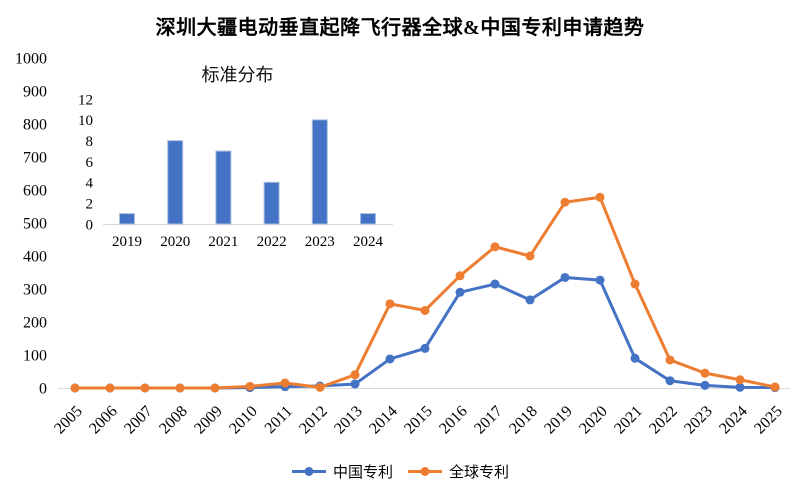  I want to click on legend-label-china: 中国专利, so click(362, 473).